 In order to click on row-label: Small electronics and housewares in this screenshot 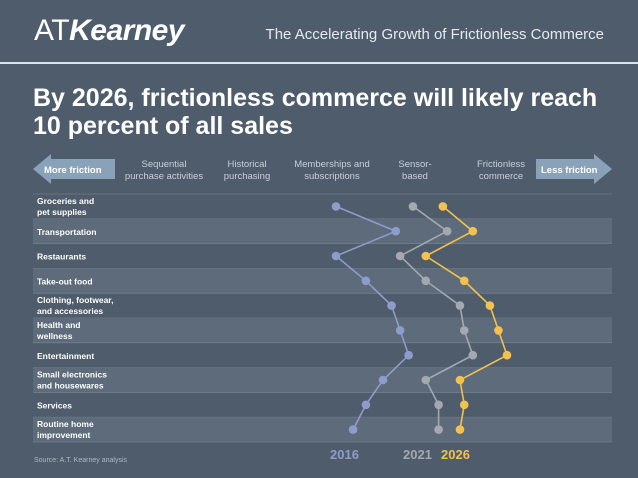, I will do `click(72, 380)`.